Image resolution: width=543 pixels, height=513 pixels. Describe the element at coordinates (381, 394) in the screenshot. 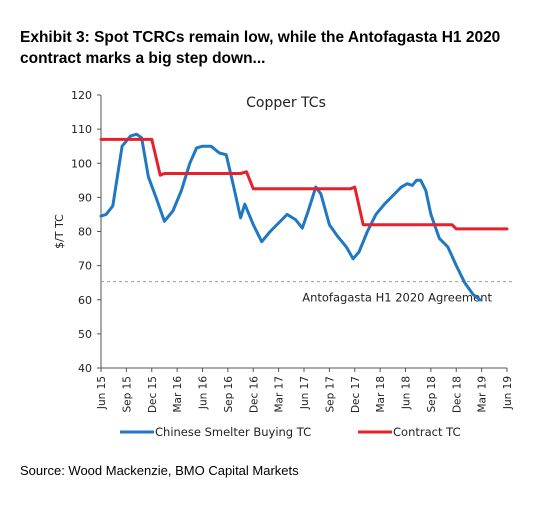

I see `x-tick-label: Mar 18` at that location.